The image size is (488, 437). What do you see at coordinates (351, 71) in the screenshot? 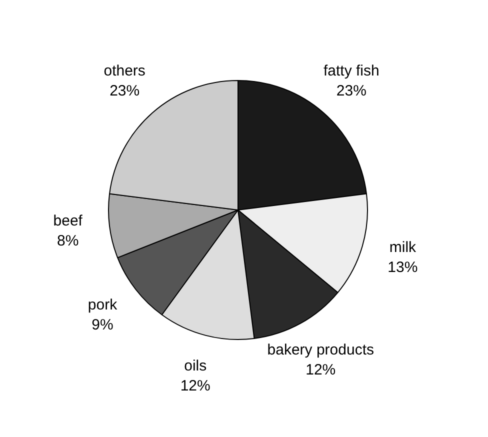
I see `slice-label: fatty fish` at bounding box center [351, 71].